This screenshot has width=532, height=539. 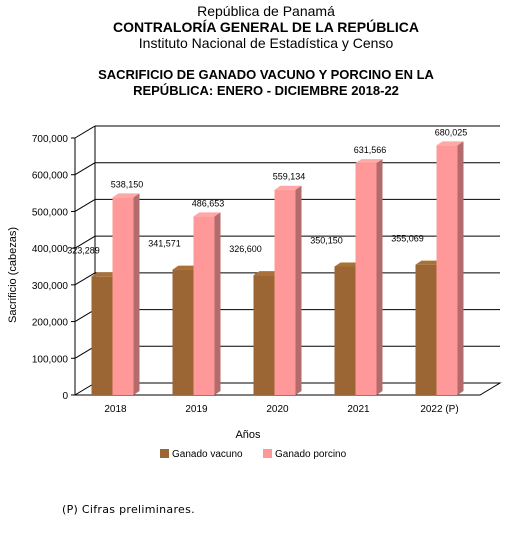 I want to click on x-tick-label: 2020, so click(x=277, y=409).